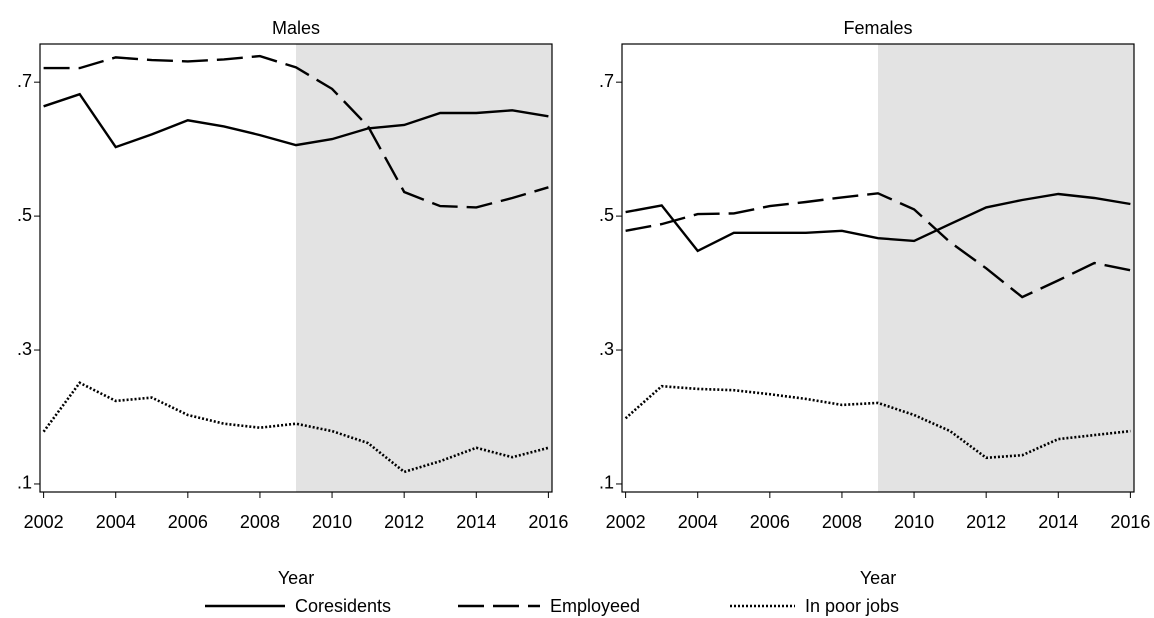  What do you see at coordinates (296, 28) in the screenshot?
I see `panel-title: Males` at bounding box center [296, 28].